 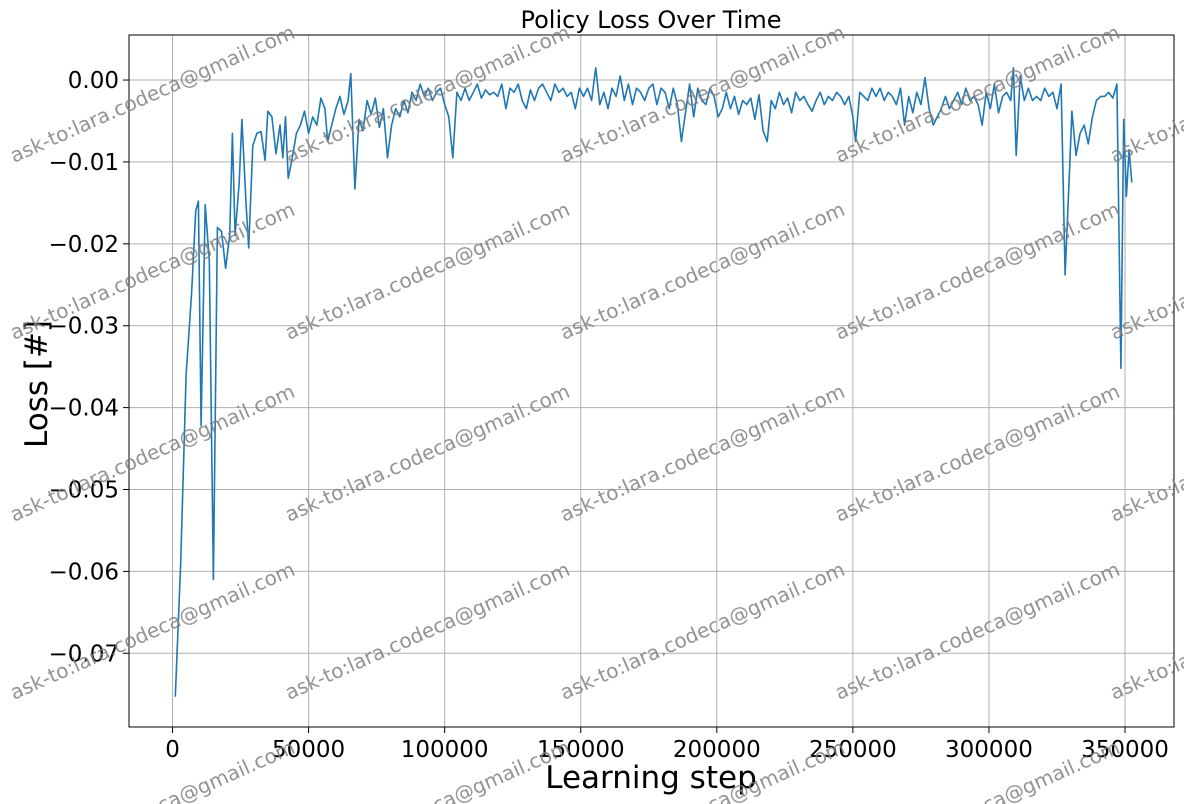 I want to click on chart-title: Policy Loss Over Time, so click(x=650, y=20).